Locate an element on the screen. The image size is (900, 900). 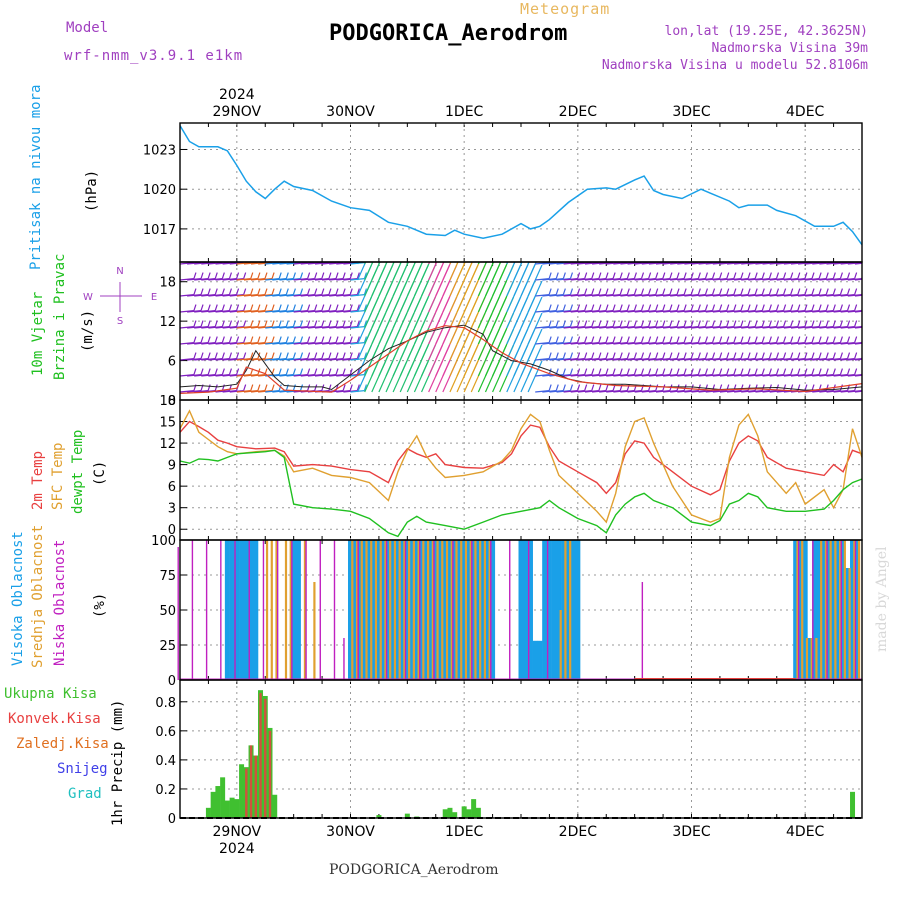
precip-total-bar is located at coordinates (208, 812).